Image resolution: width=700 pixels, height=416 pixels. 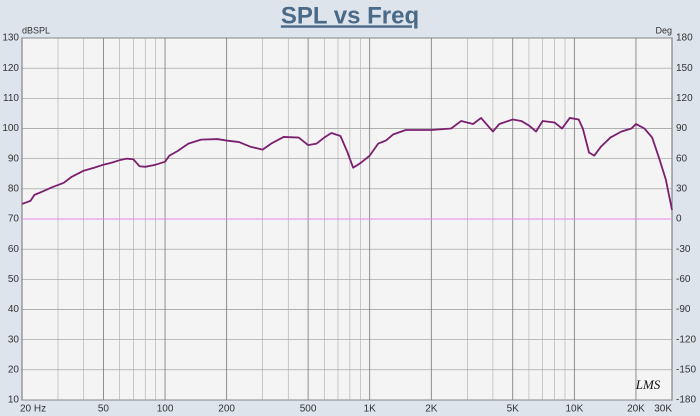 What do you see at coordinates (350, 15) in the screenshot?
I see `chart-title: SPL vs Freq` at bounding box center [350, 15].